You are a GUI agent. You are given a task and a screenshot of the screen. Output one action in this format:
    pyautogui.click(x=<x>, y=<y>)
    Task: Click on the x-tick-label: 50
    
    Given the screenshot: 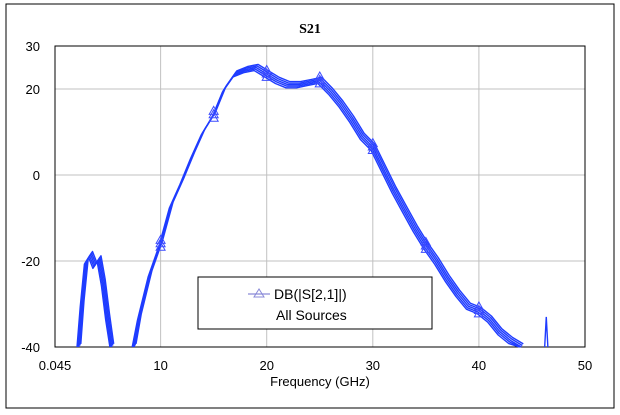 What is the action you would take?
    pyautogui.click(x=585, y=365)
    